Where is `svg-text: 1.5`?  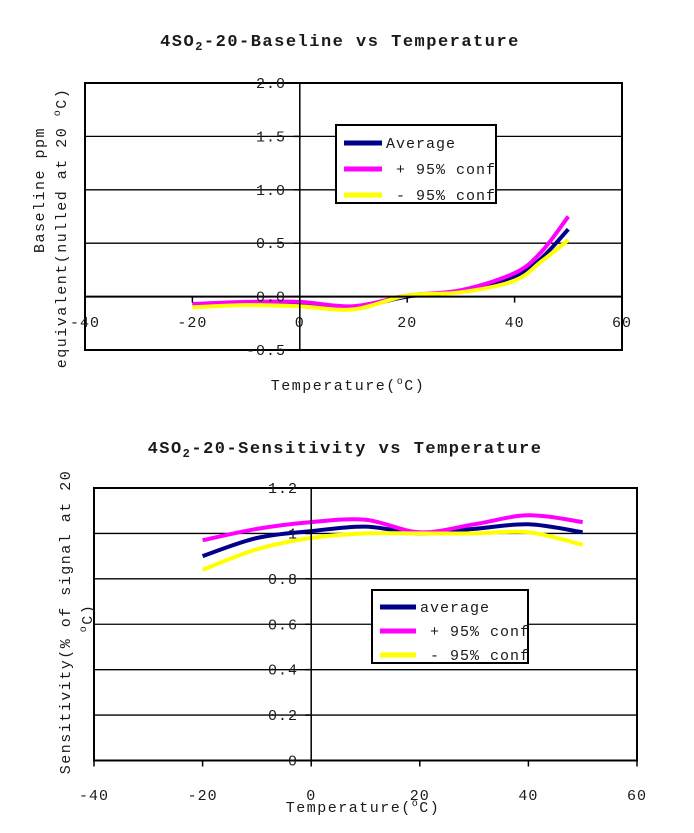 svg-text: 1.5 is located at coordinates (271, 137).